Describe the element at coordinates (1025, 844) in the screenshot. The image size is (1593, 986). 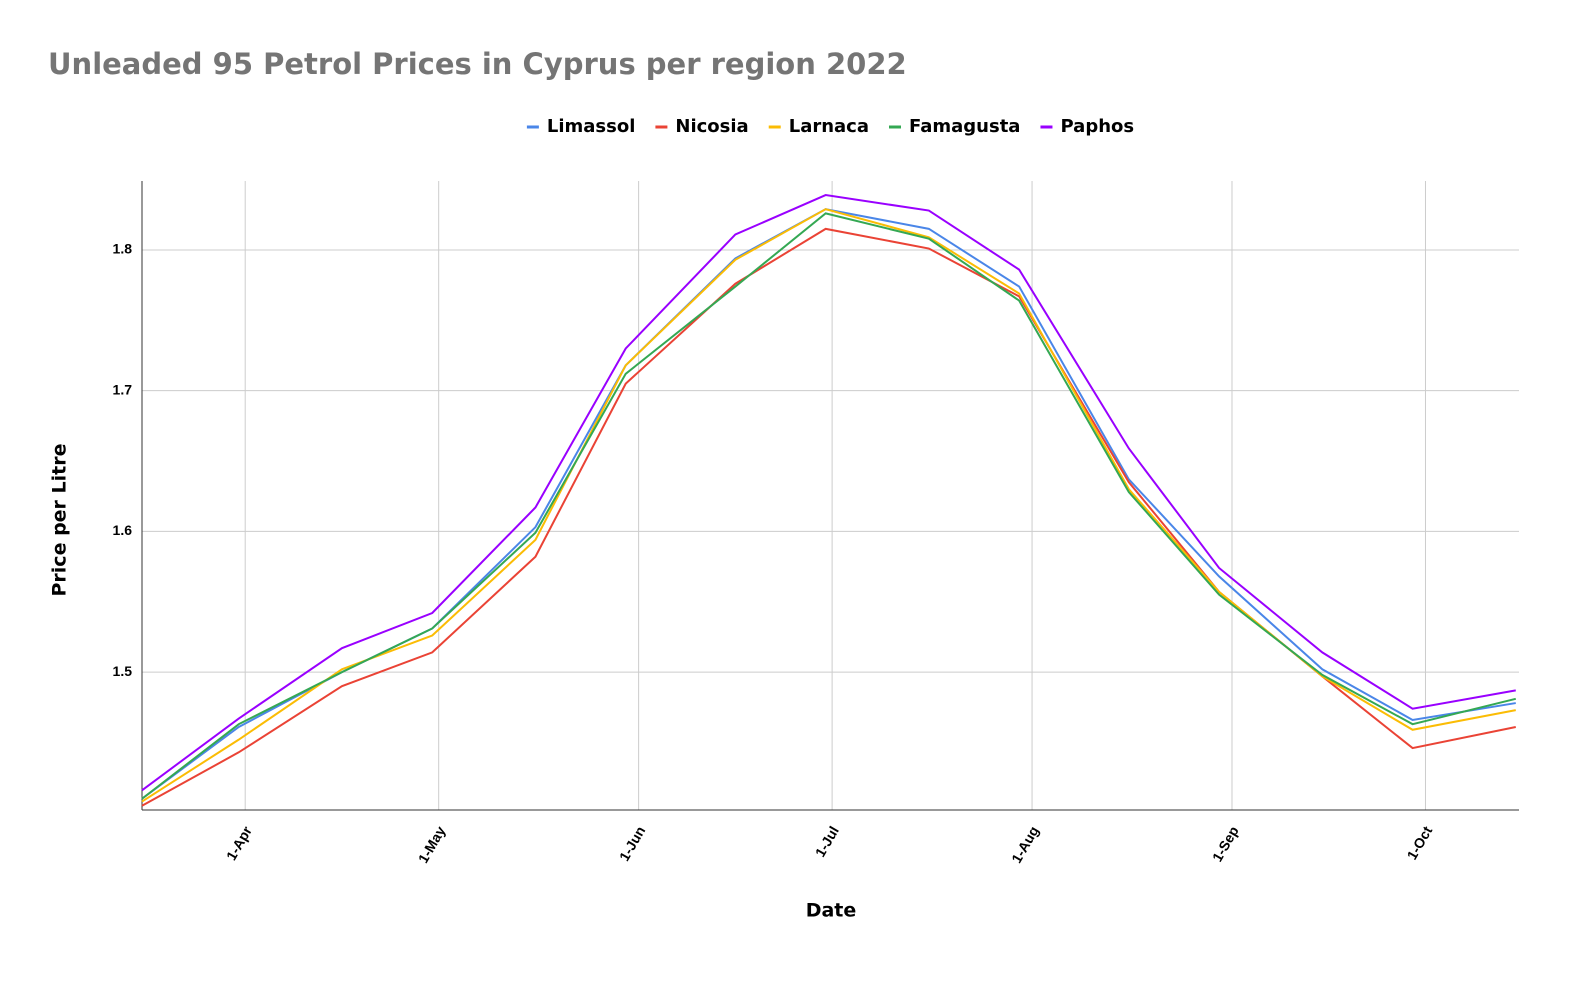
I see `x-tick-label: 1-Aug` at that location.